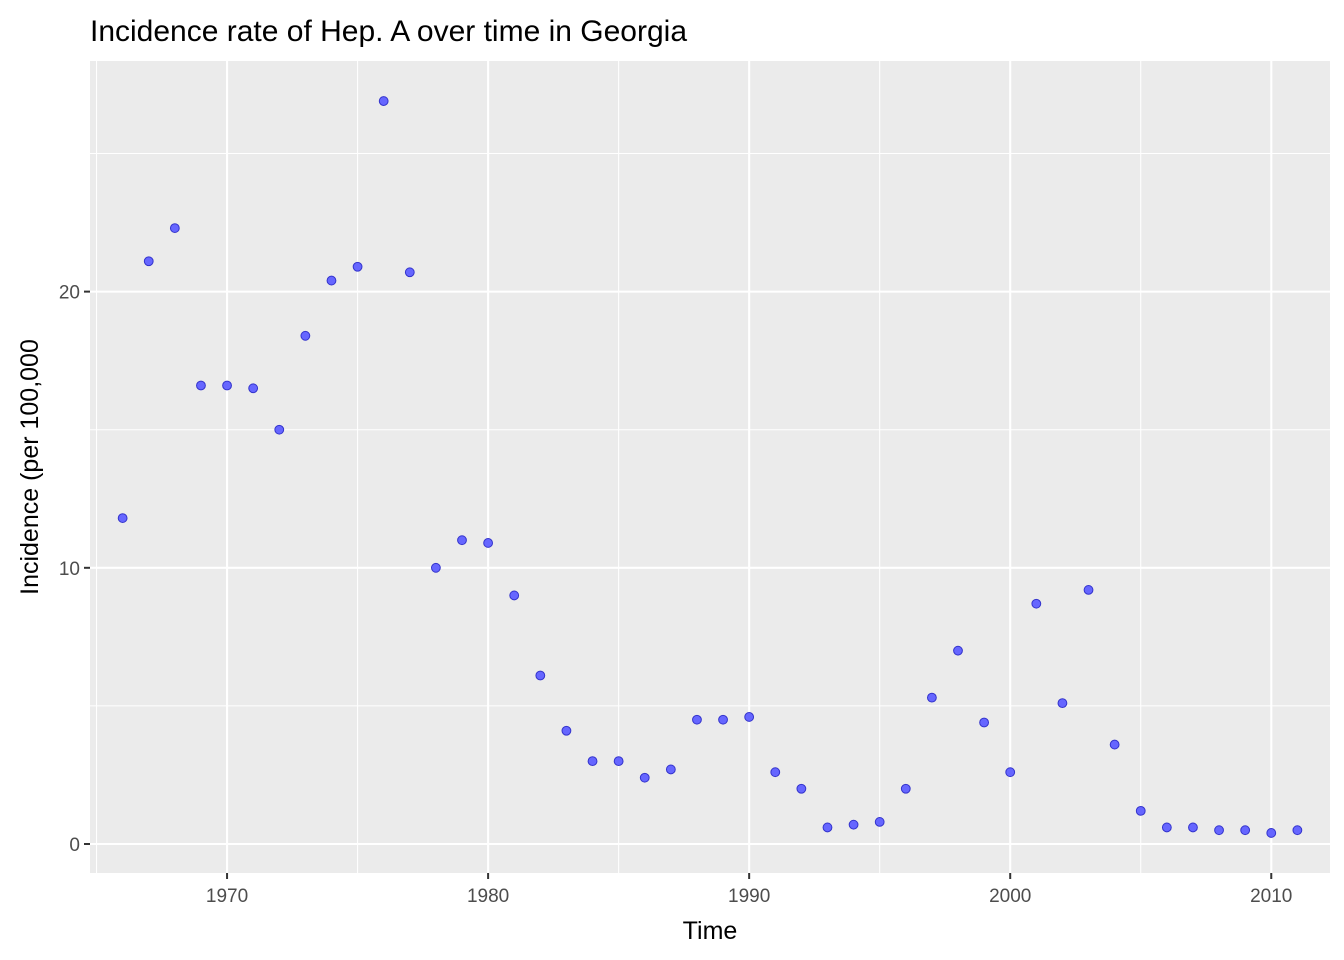 This screenshot has height=960, width=1344. Describe the element at coordinates (30, 467) in the screenshot. I see `y-axis-title: Incidence (per 100,000` at that location.